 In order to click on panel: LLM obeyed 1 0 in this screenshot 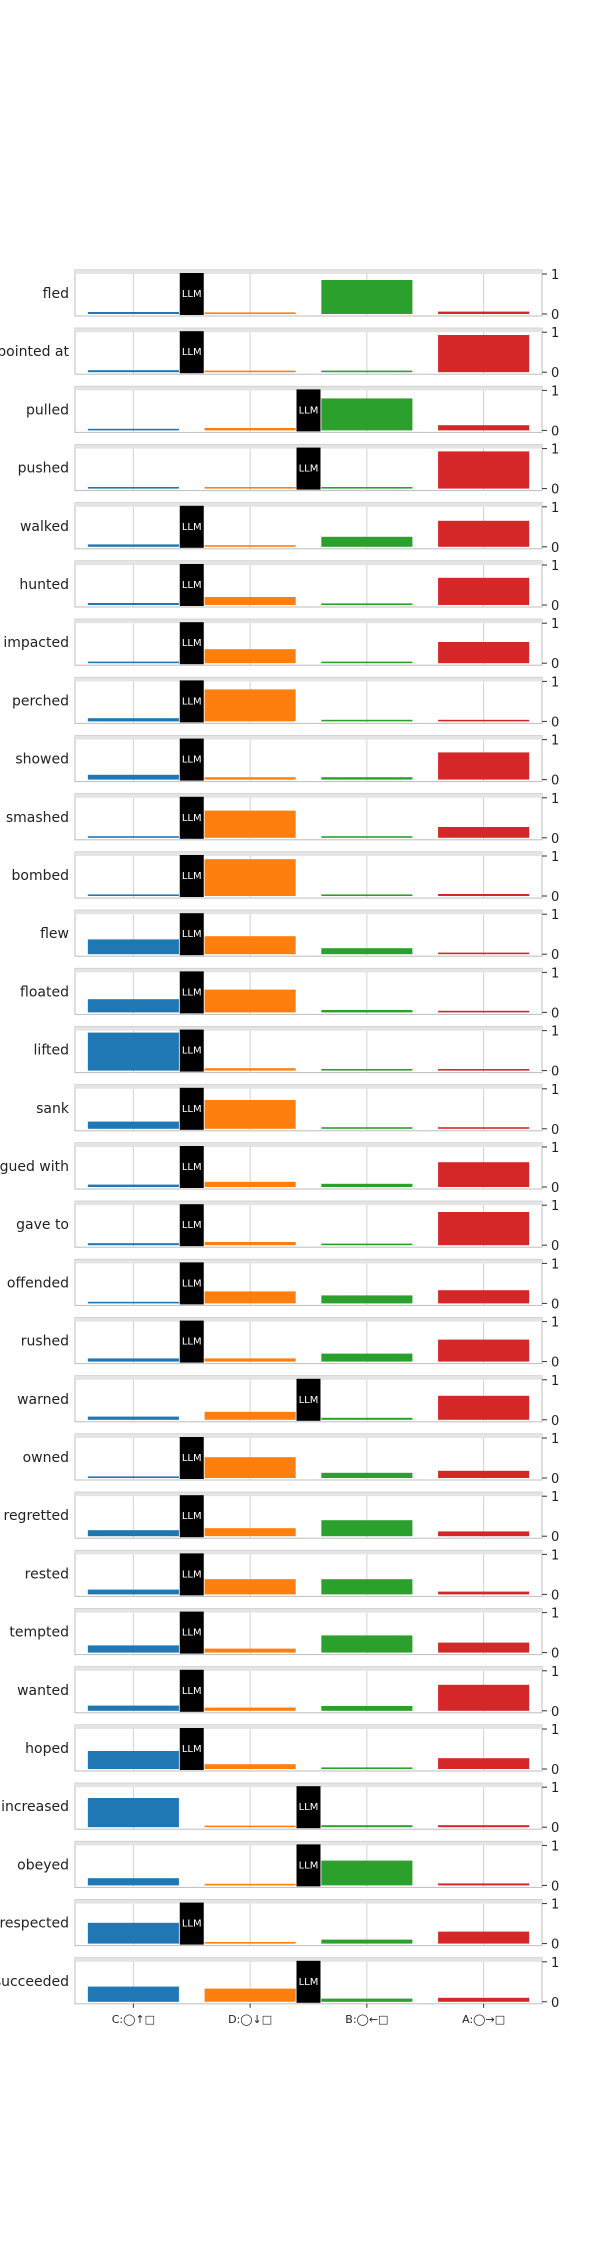, I will do `click(288, 1866)`.